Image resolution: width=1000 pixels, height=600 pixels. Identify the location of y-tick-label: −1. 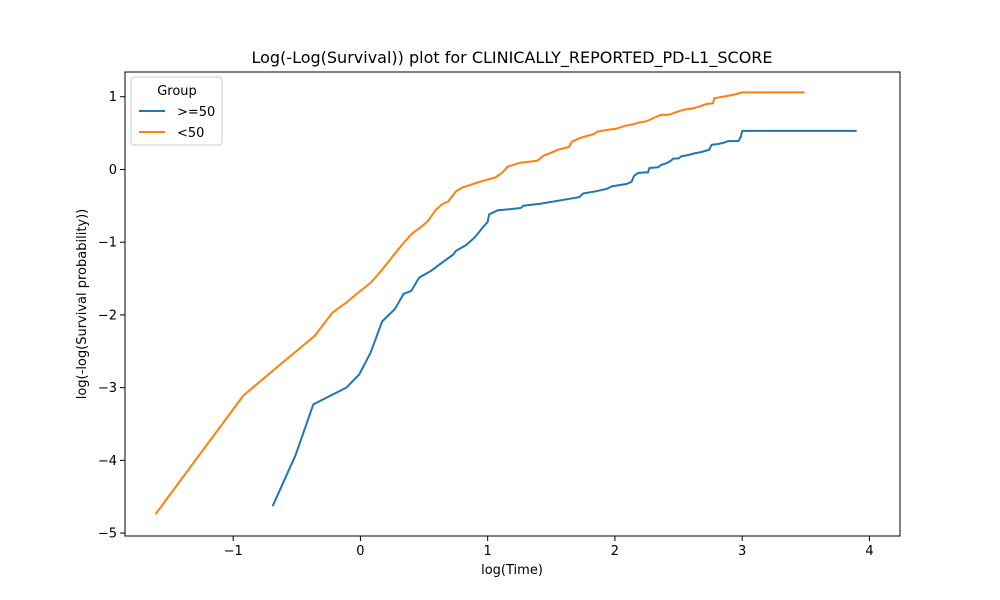
(107, 243).